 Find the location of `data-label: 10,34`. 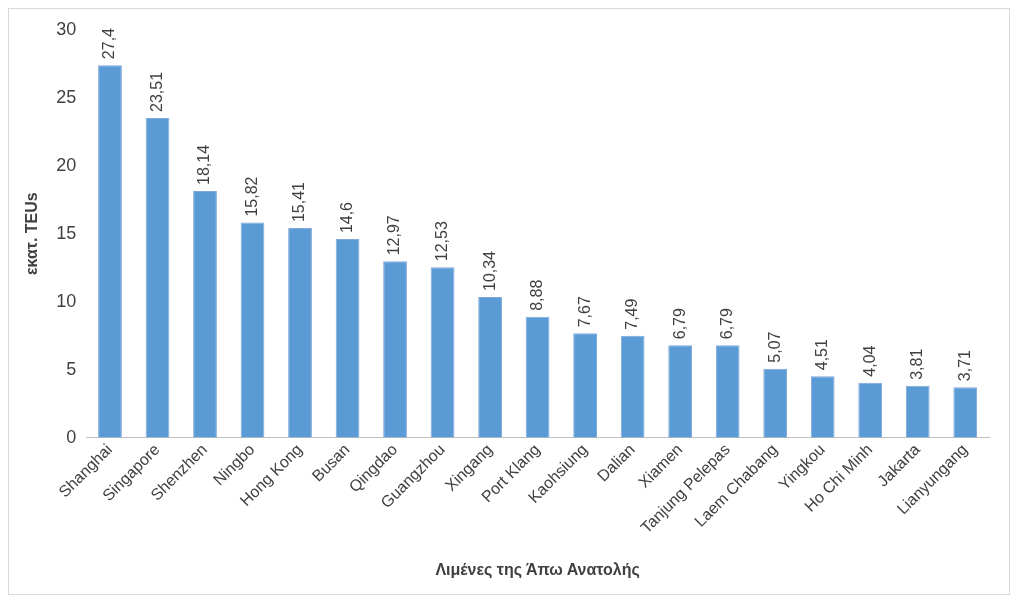

data-label: 10,34 is located at coordinates (489, 271).